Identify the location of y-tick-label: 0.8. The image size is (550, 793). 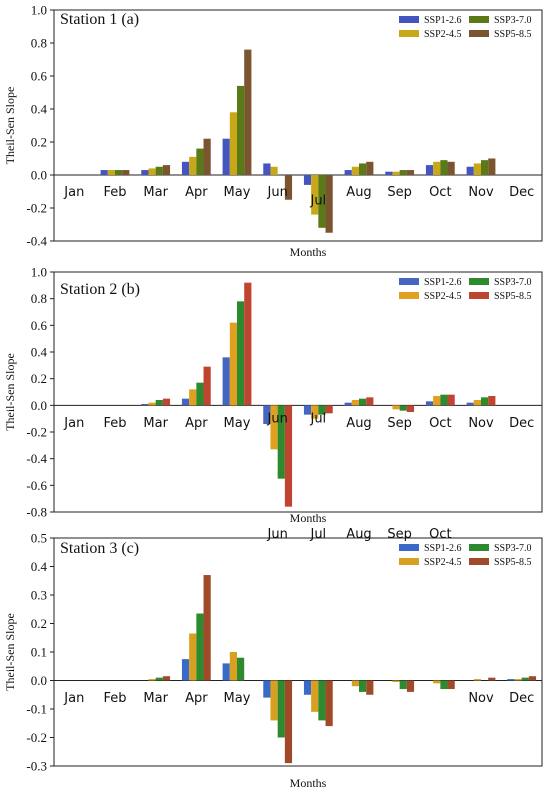
(39, 298).